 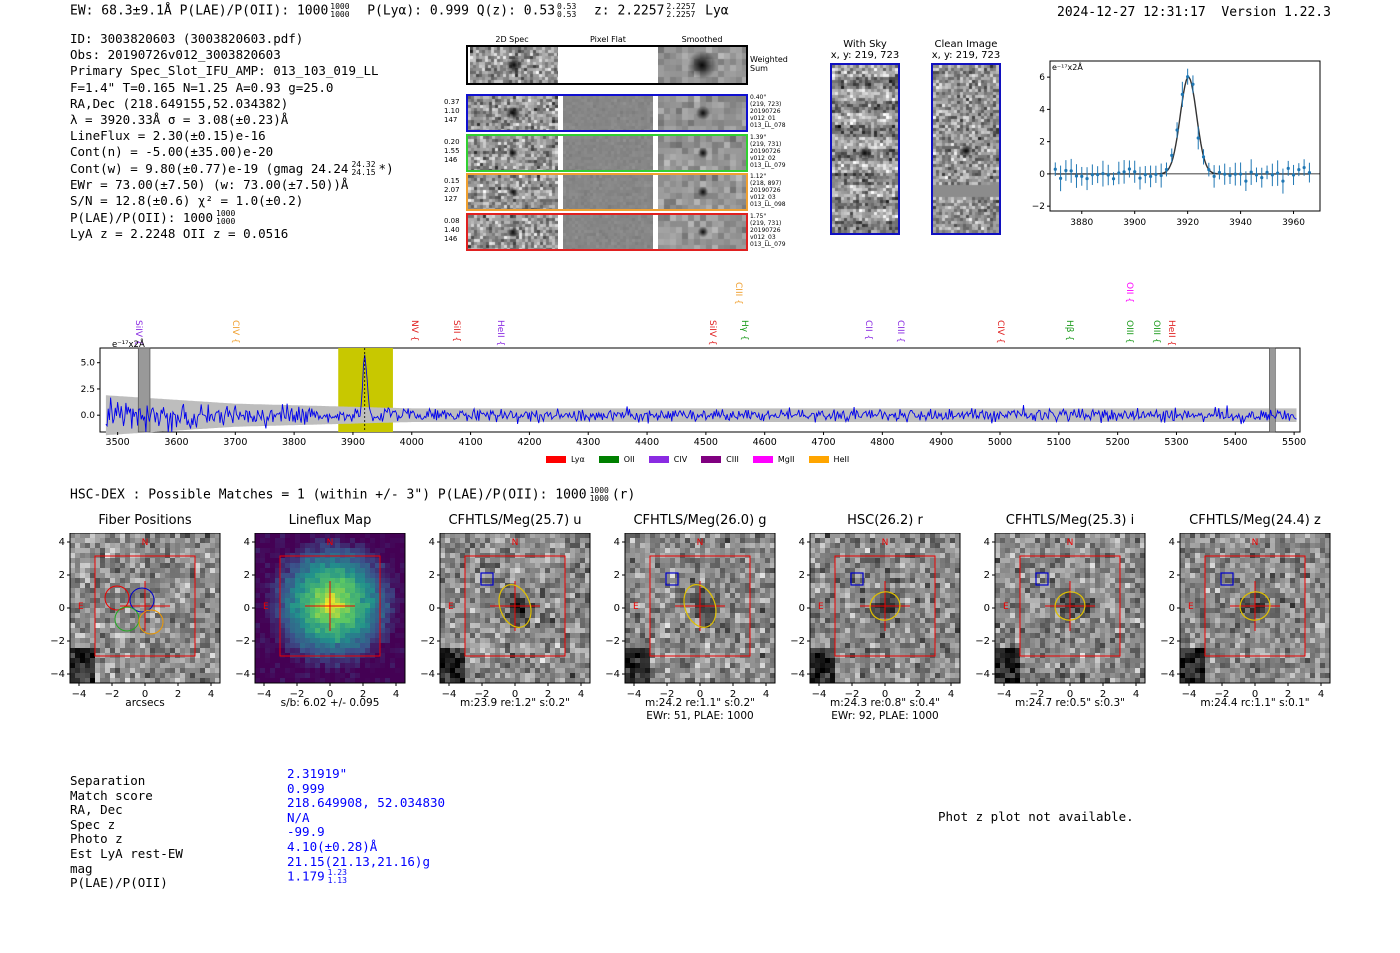 I want to click on aperture-ellipse, so click(x=885, y=606).